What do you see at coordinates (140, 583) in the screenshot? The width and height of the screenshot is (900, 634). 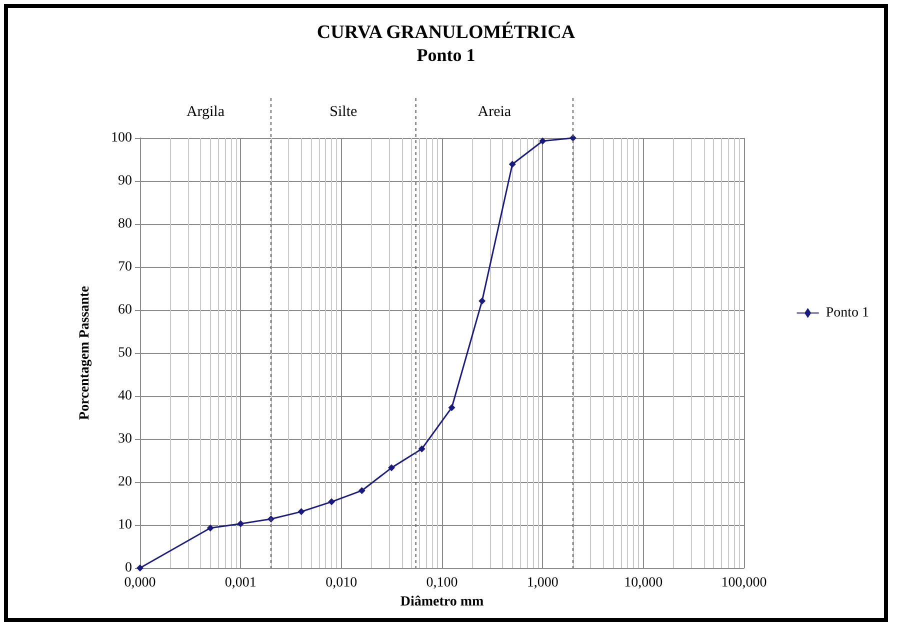 I see `x-tick-label: 0,000` at bounding box center [140, 583].